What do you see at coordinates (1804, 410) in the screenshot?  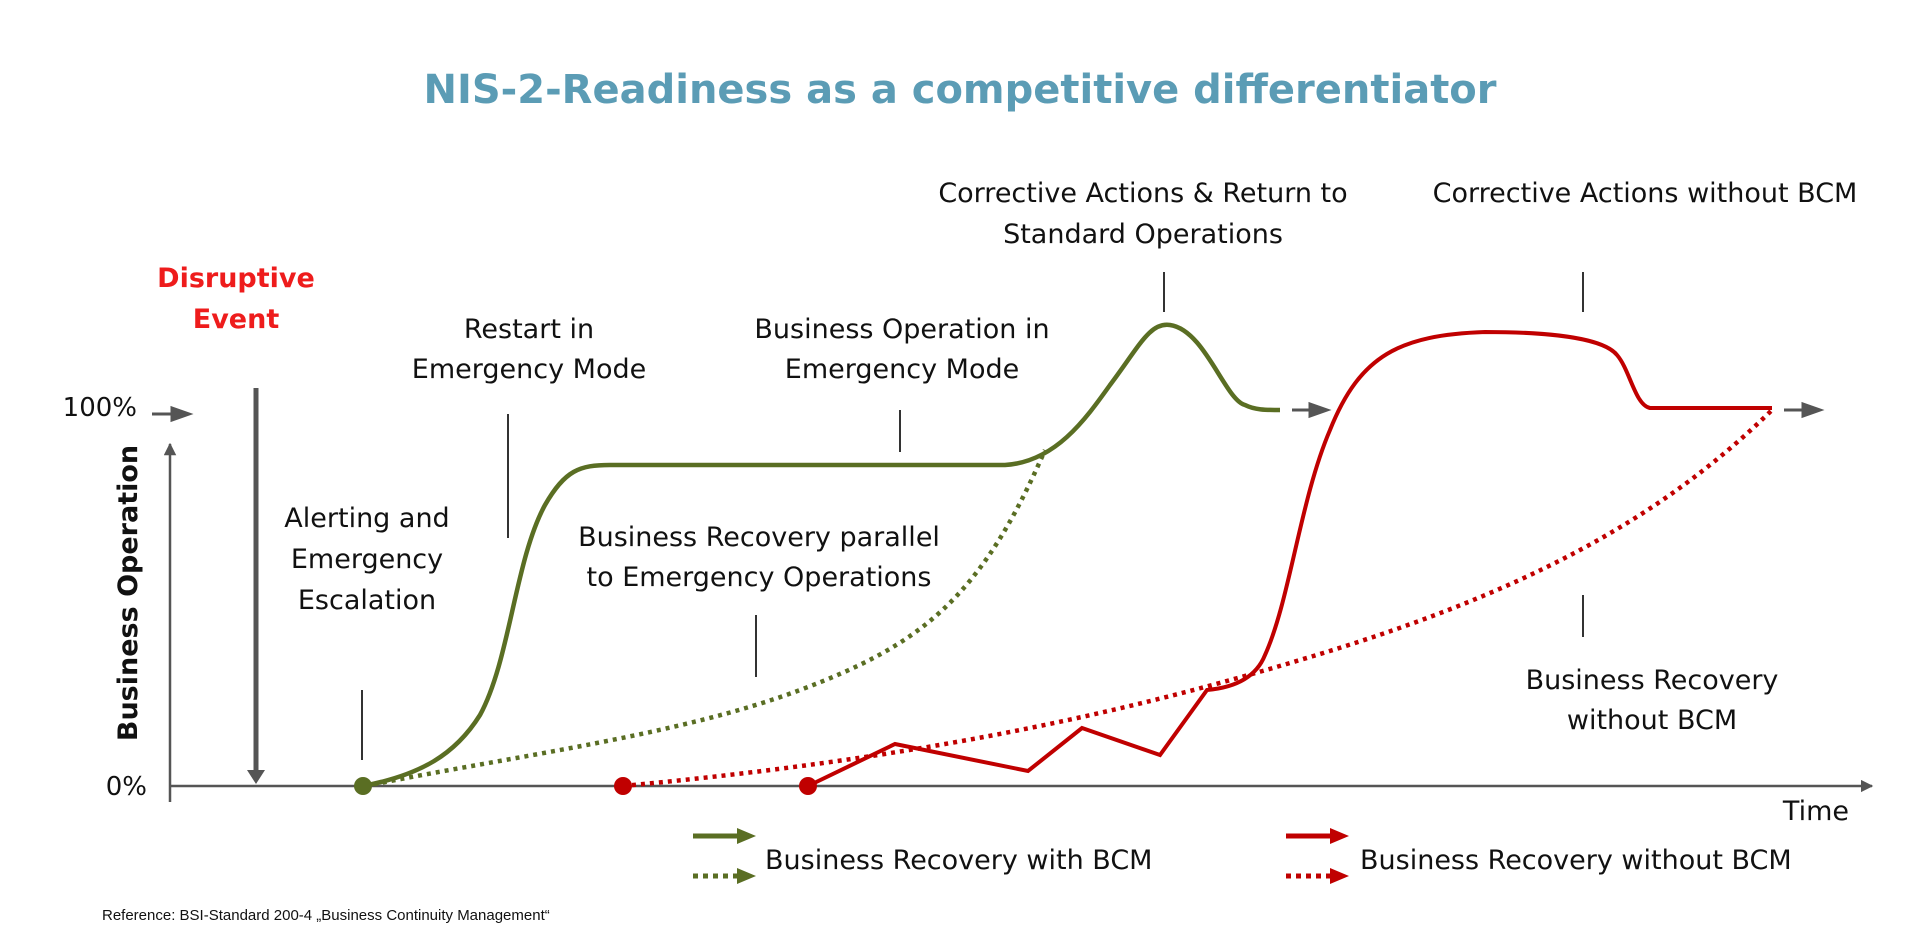 I see `red-end-arrow` at bounding box center [1804, 410].